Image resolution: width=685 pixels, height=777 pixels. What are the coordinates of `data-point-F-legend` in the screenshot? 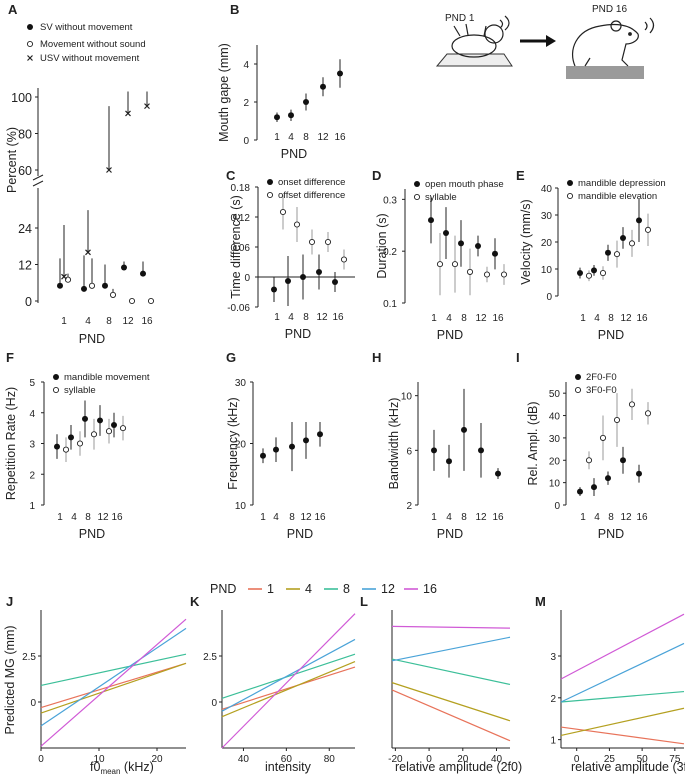 It's located at (56, 390).